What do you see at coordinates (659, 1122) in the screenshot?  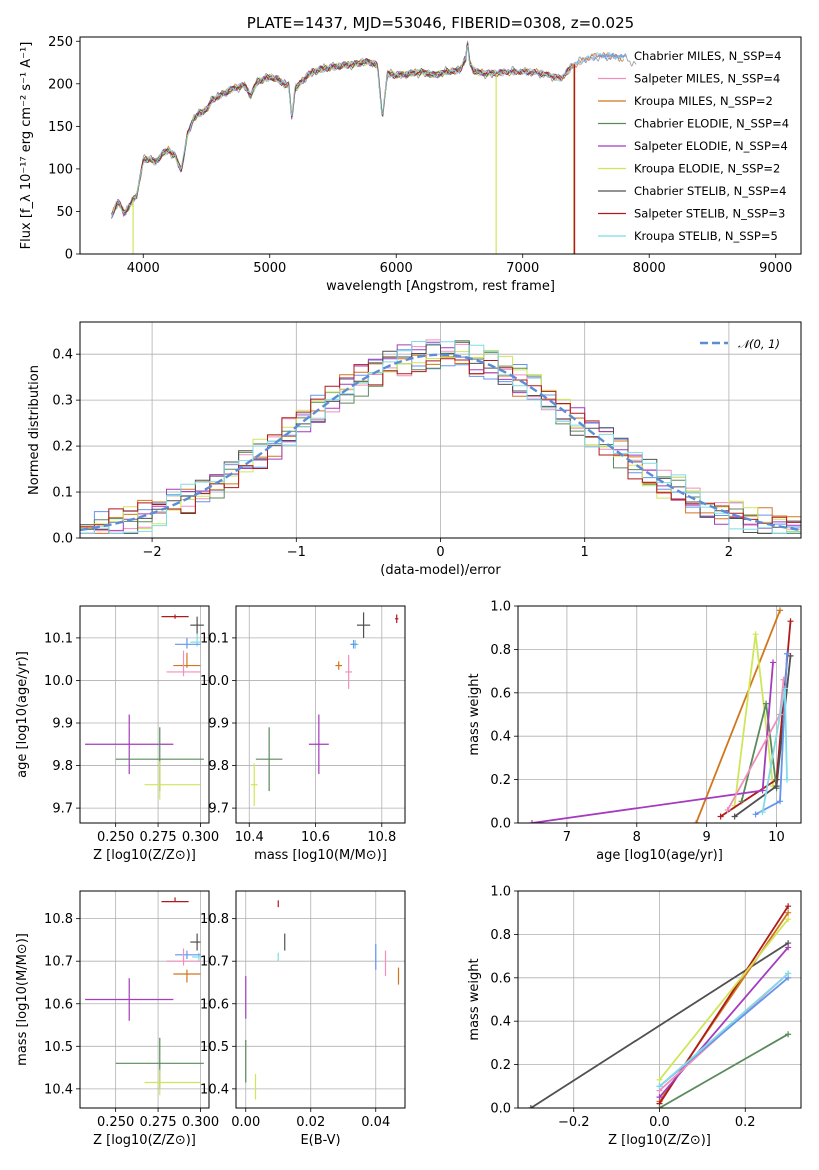 I see `mass_weight_vs_Z-xtick-label: 0.0` at bounding box center [659, 1122].